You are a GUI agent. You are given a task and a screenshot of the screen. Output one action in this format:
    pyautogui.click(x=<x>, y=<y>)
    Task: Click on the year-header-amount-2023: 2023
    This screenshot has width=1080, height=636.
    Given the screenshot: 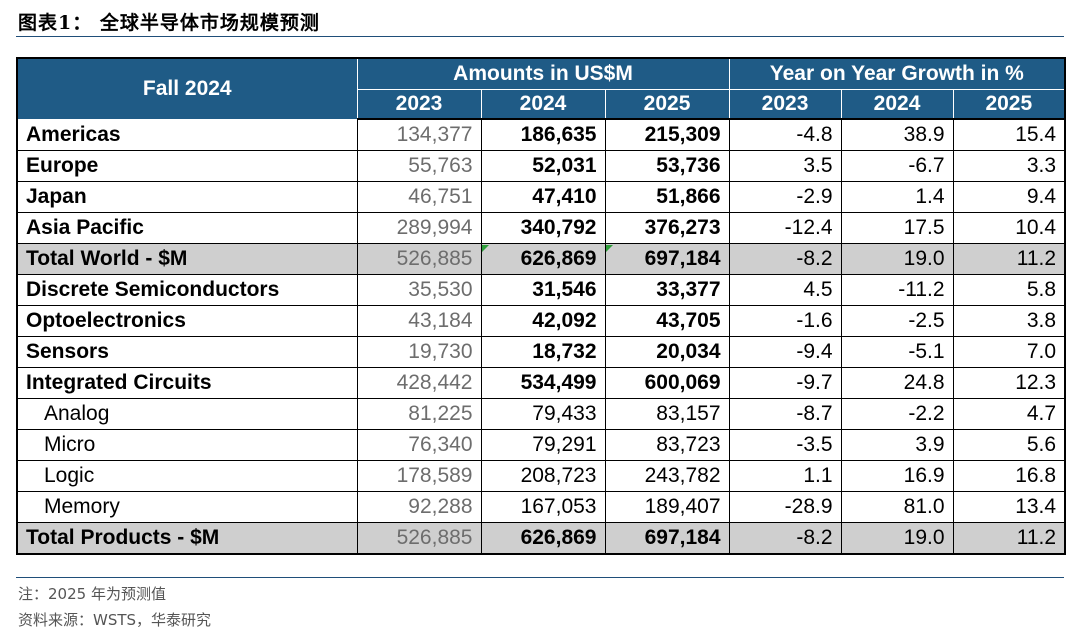 What is the action you would take?
    pyautogui.click(x=419, y=104)
    